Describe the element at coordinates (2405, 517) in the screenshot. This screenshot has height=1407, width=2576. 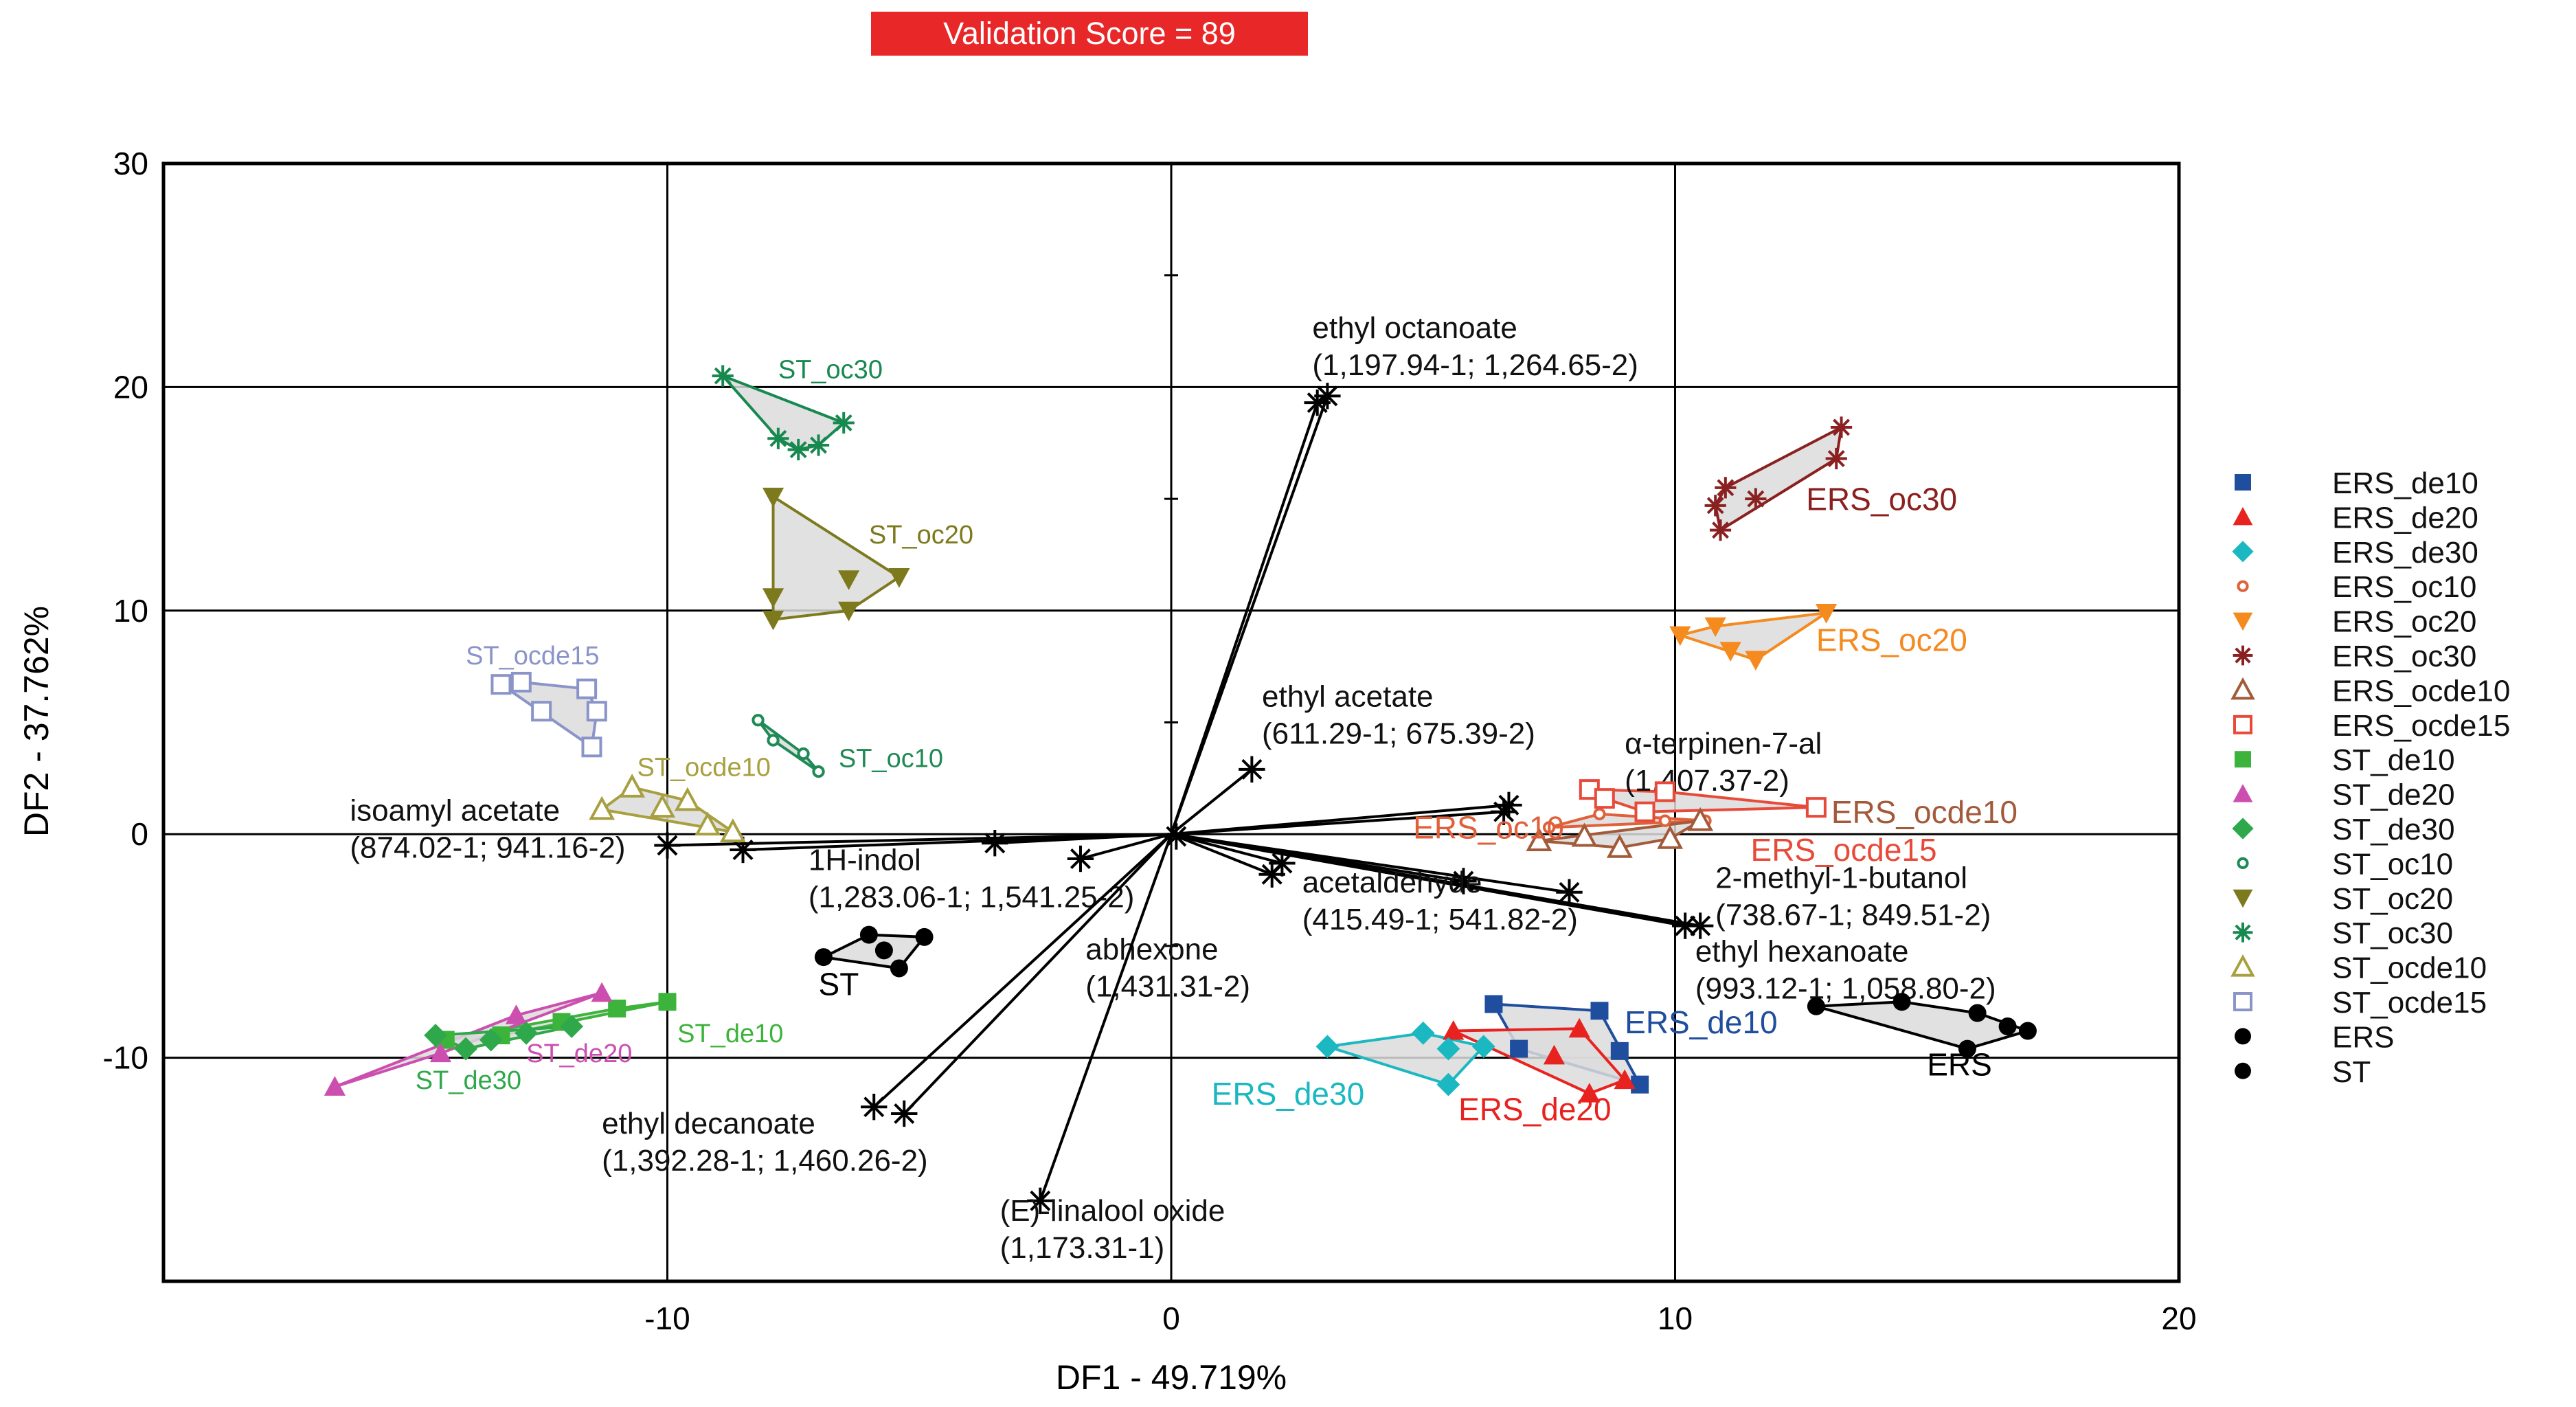
I see `legend-label: ERS_de20` at that location.